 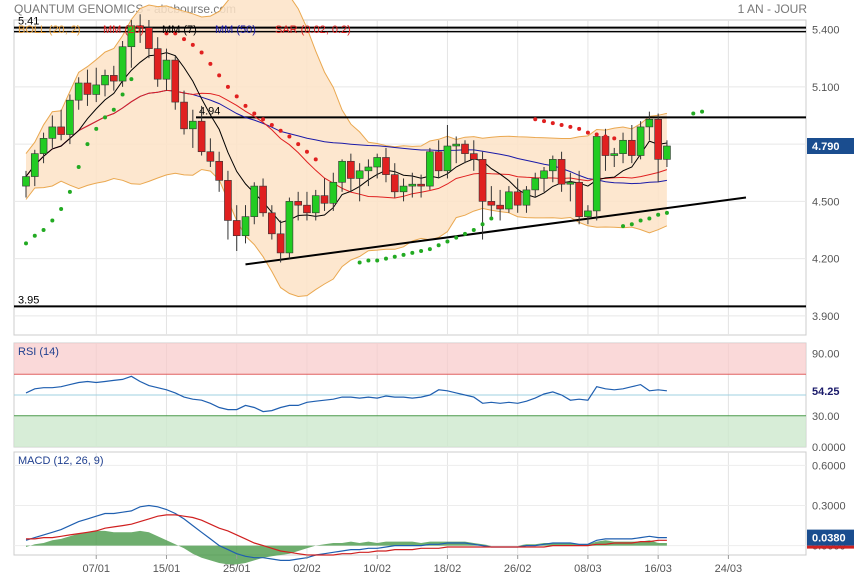 What do you see at coordinates (826, 392) in the screenshot?
I see `rsi-last-value: 54.25` at bounding box center [826, 392].